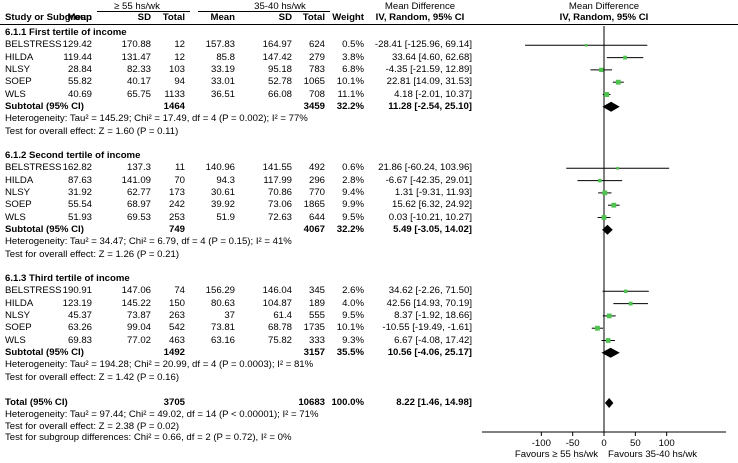 This screenshot has width=738, height=463. Describe the element at coordinates (353, 303) in the screenshot. I see `weight-cell: 4.0%` at that location.